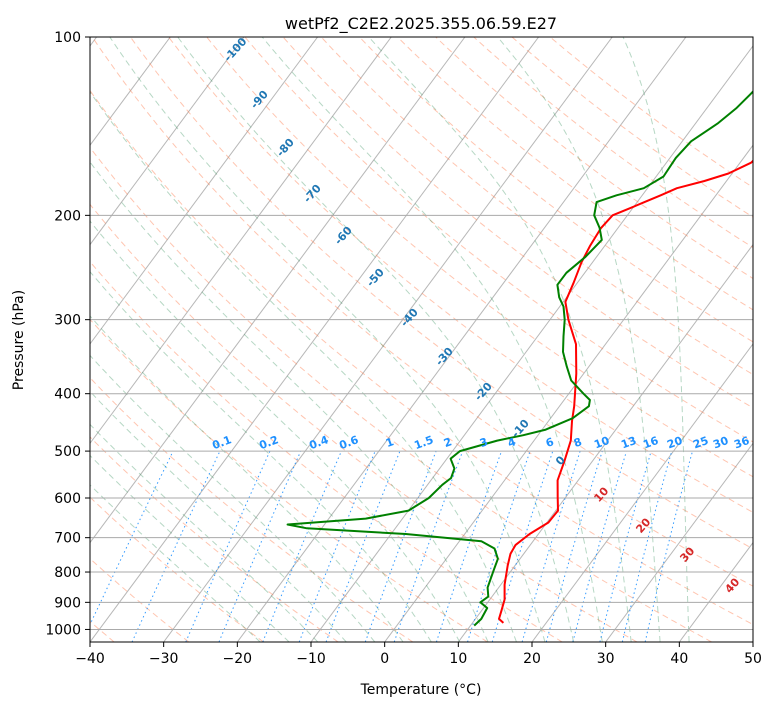 The height and width of the screenshot is (708, 775). Describe the element at coordinates (67, 539) in the screenshot. I see `y-tick-label: 700` at that location.